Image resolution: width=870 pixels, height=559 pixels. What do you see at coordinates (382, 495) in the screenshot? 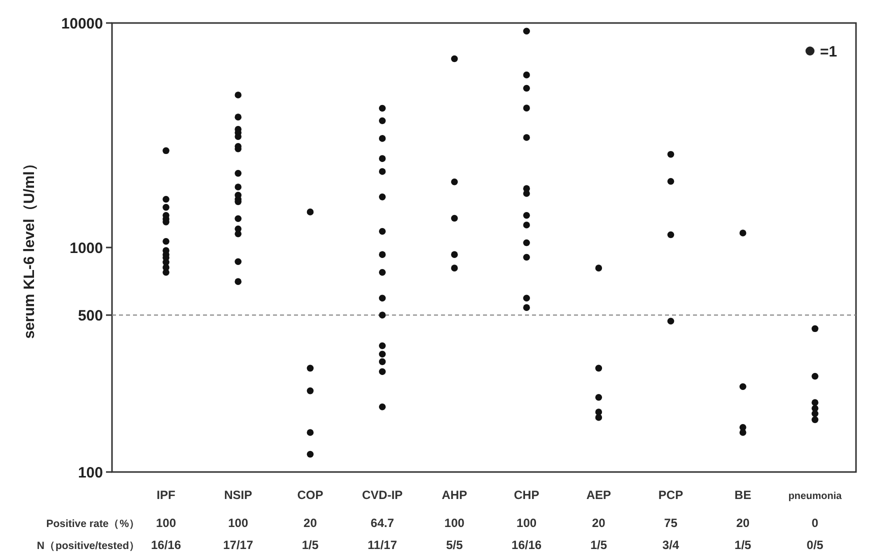
I see `x-tick-label: CVD-IP` at bounding box center [382, 495].